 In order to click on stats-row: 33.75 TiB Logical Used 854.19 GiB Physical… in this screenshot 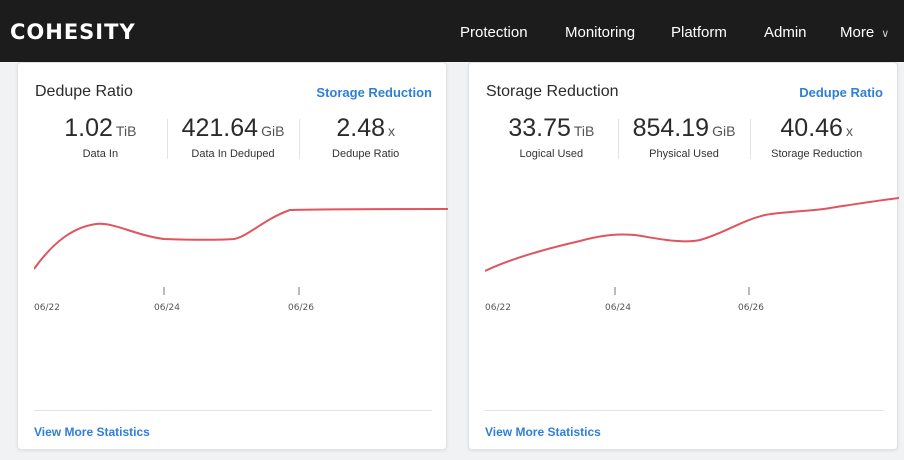, I will do `click(684, 138)`.